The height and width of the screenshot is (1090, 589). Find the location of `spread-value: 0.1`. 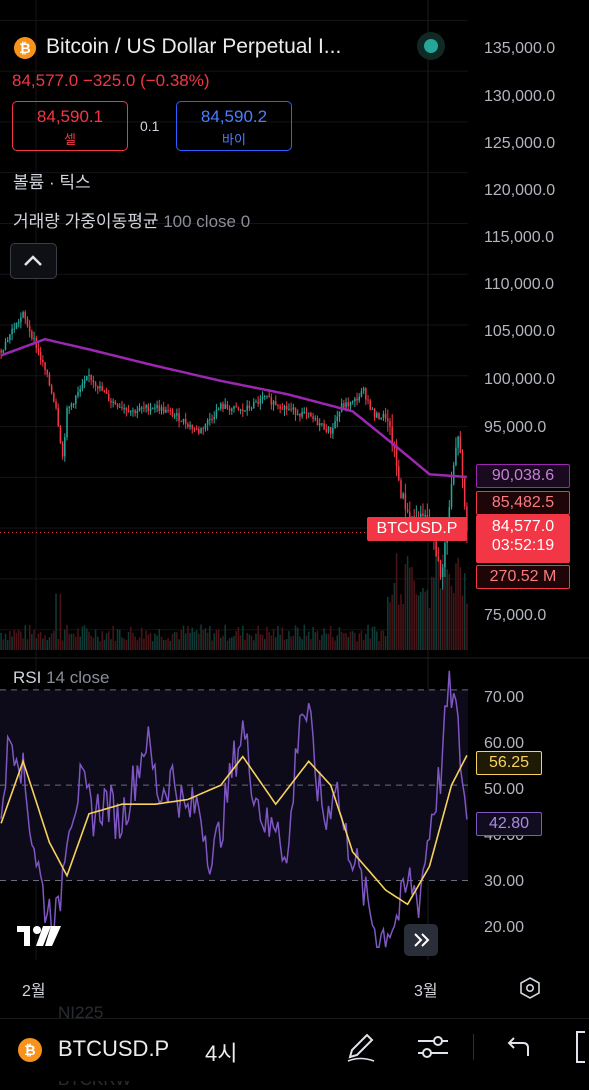

spread-value: 0.1 is located at coordinates (150, 126).